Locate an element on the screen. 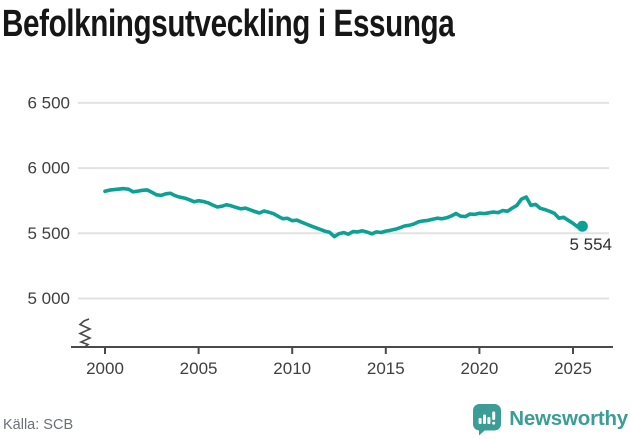  y-tick-label: 5 000 is located at coordinates (48, 298).